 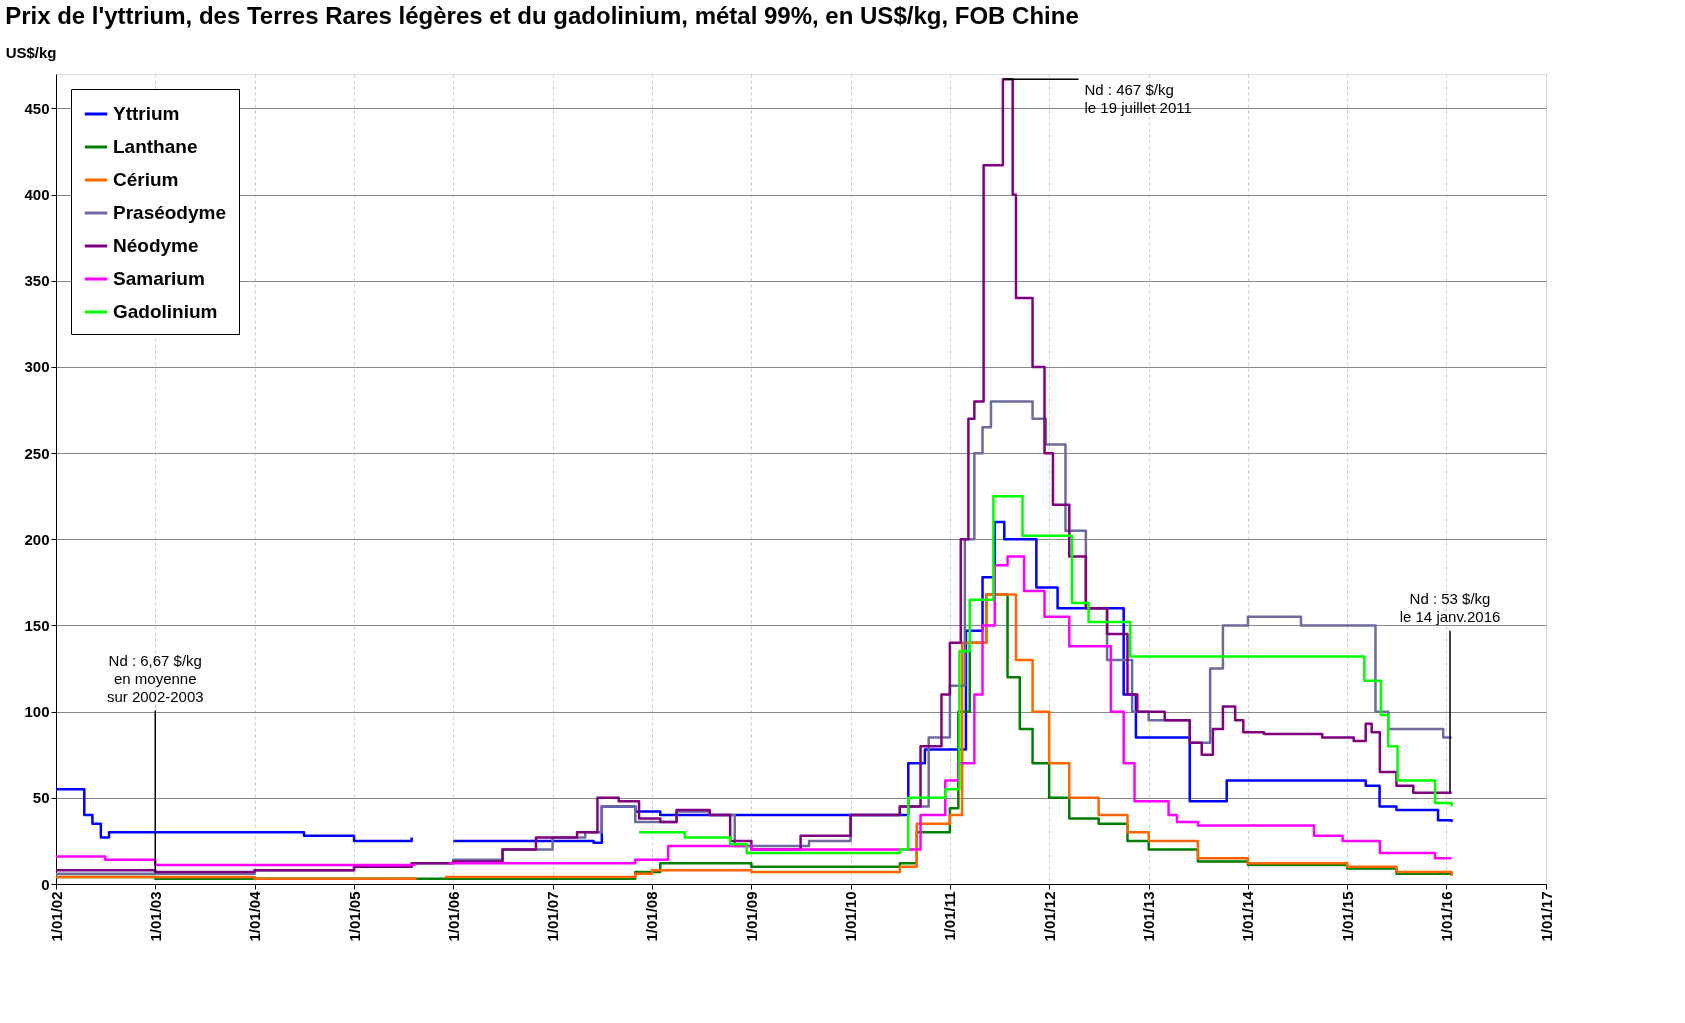 I want to click on x-tick-label: 1/01/13, so click(x=1149, y=916).